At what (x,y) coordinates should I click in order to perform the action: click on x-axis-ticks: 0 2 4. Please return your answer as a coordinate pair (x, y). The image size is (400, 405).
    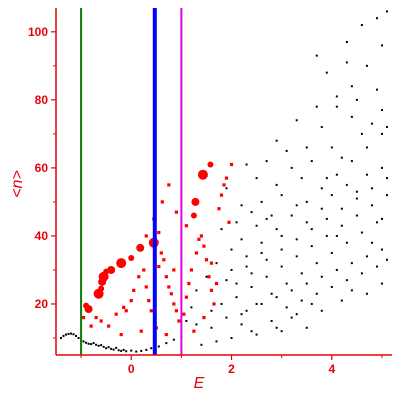
    Looking at the image, I should click on (231, 365).